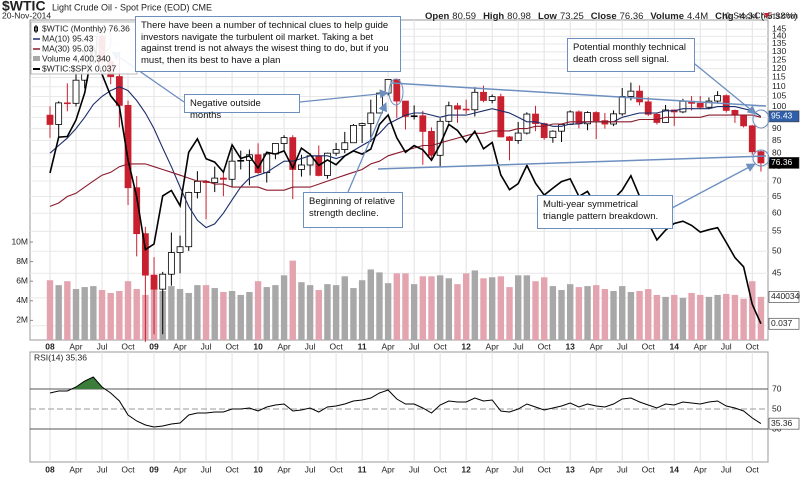 This screenshot has height=478, width=800. Describe the element at coordinates (779, 51) in the screenshot. I see `y-tick-label: 130` at that location.